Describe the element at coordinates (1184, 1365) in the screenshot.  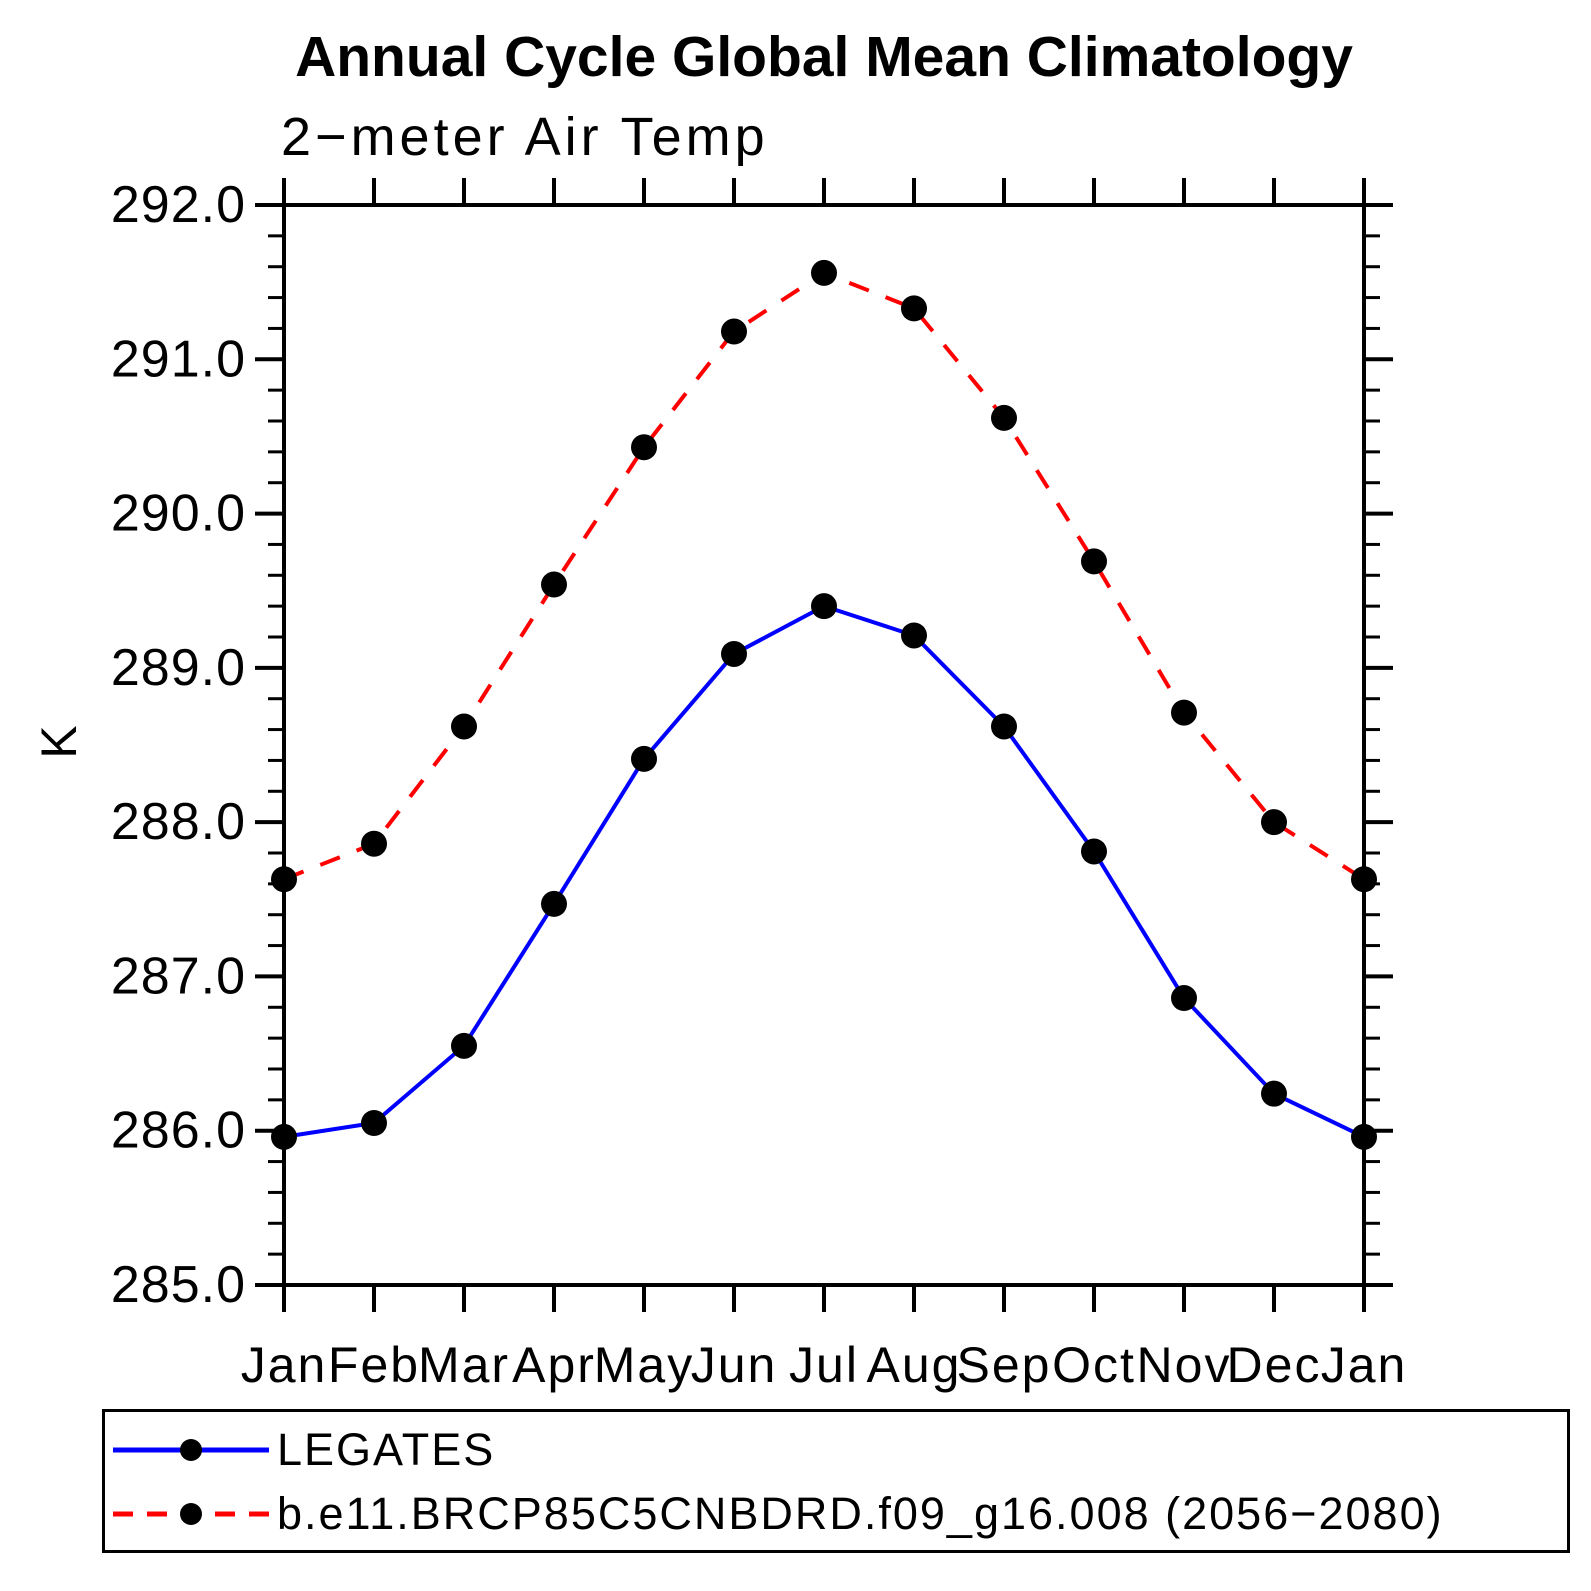
I see `x-tick-label: Nov` at that location.